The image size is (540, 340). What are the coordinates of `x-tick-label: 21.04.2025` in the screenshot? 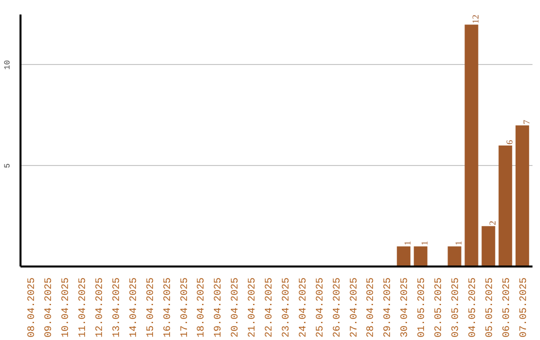 It's located at (253, 307).